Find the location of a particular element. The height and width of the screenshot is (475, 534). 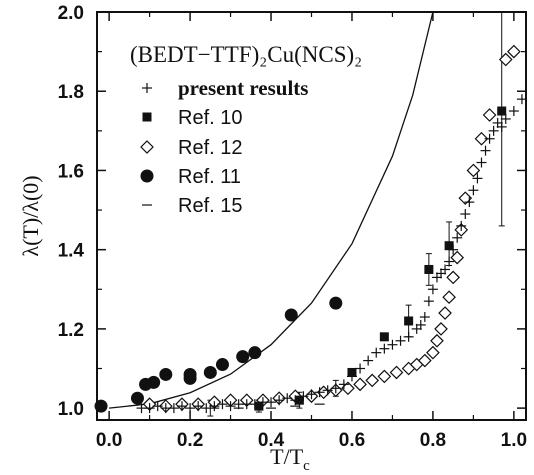

x-tick-label: 0.4 is located at coordinates (271, 440).